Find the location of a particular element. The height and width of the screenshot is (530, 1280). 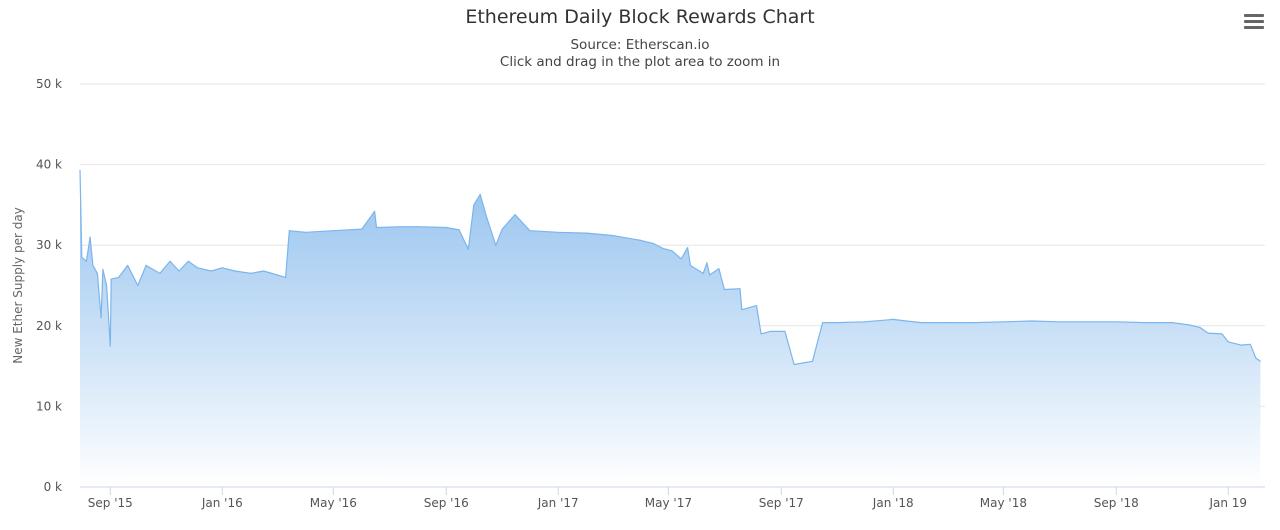

x-tick-label: Jan 19 is located at coordinates (1227, 503).